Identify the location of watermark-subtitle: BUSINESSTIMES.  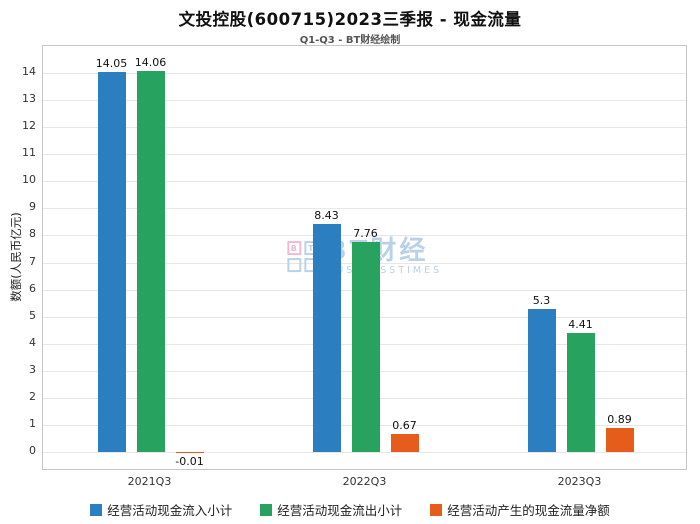
(384, 270).